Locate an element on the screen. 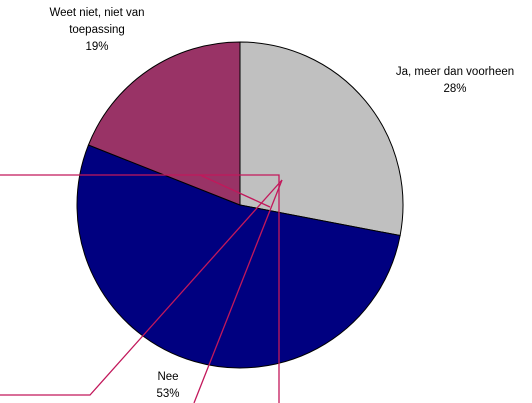 The image size is (532, 403). slice-label: Ja, meer dan voorheen 28% is located at coordinates (446, 81).